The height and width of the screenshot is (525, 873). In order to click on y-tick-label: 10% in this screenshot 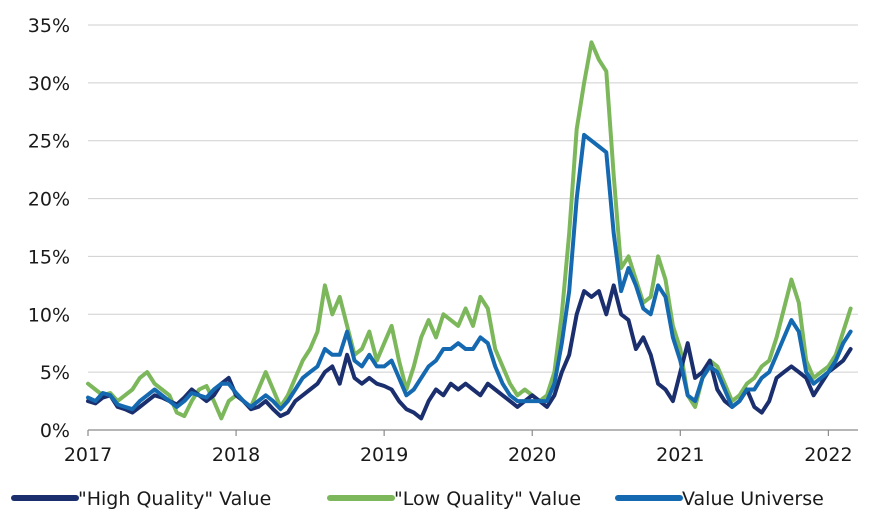, I will do `click(49, 315)`.